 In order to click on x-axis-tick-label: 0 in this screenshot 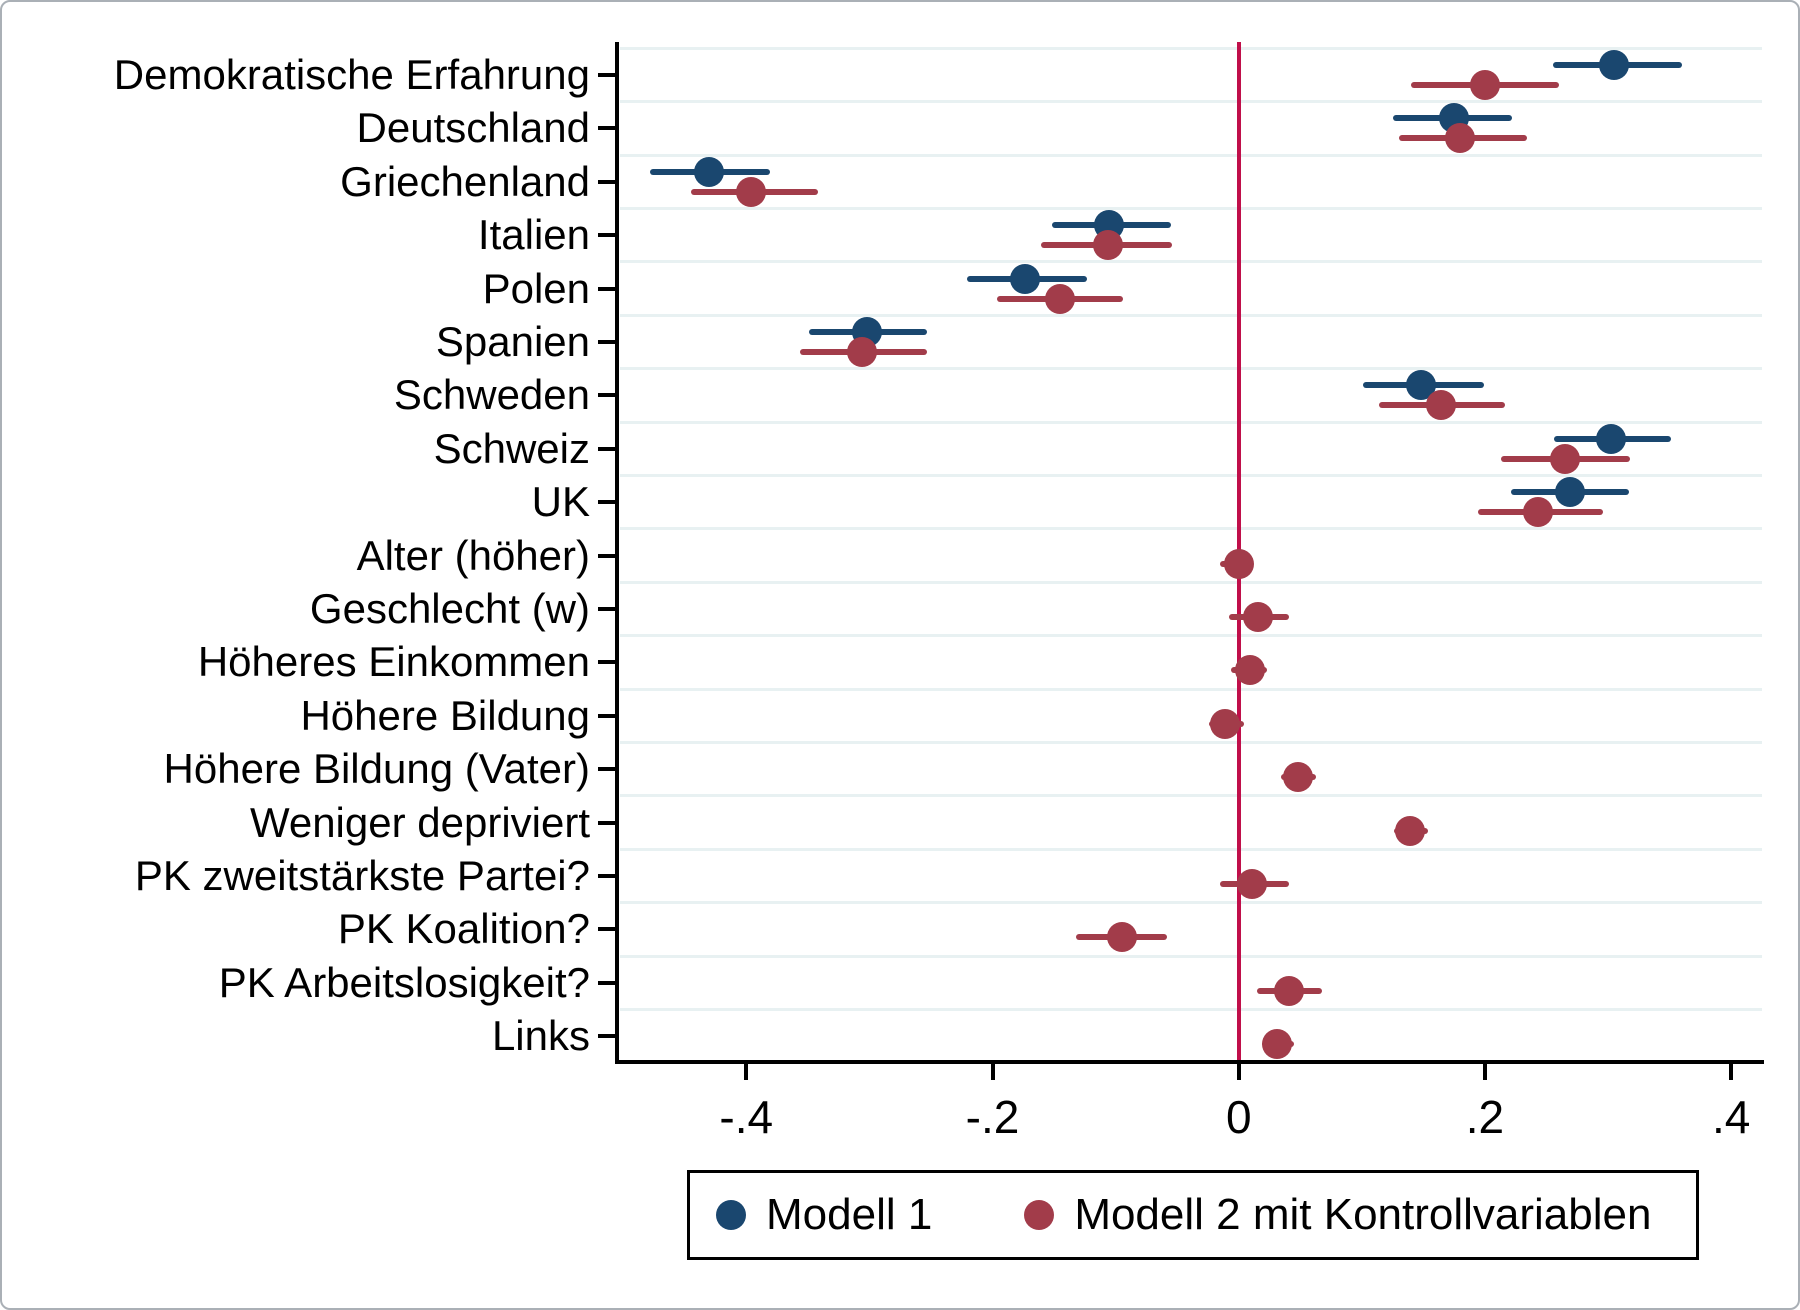, I will do `click(1238, 1117)`.